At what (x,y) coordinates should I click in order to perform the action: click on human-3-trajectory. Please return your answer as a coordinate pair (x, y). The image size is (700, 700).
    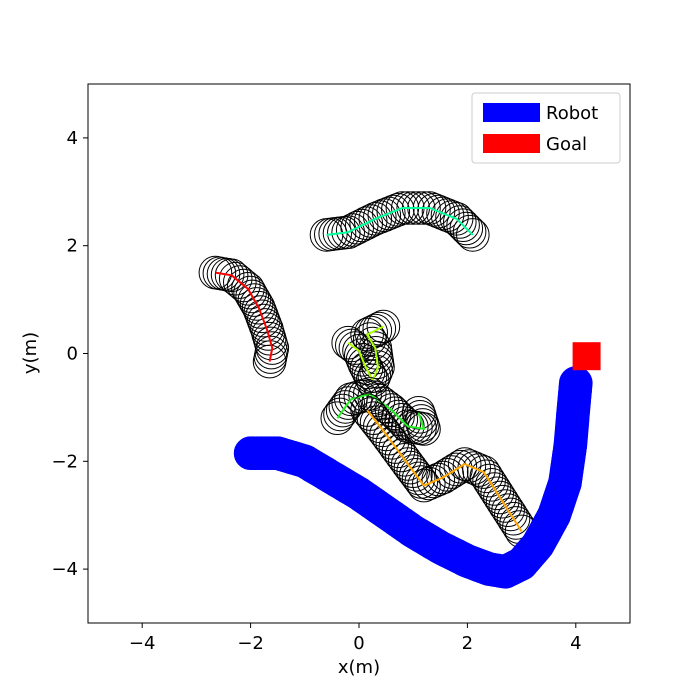
    Looking at the image, I should click on (380, 411).